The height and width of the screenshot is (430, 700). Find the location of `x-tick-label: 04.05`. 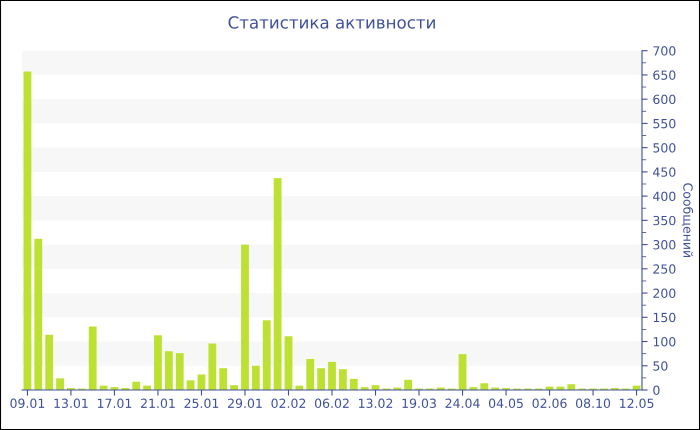

x-tick-label: 04.05 is located at coordinates (505, 403).